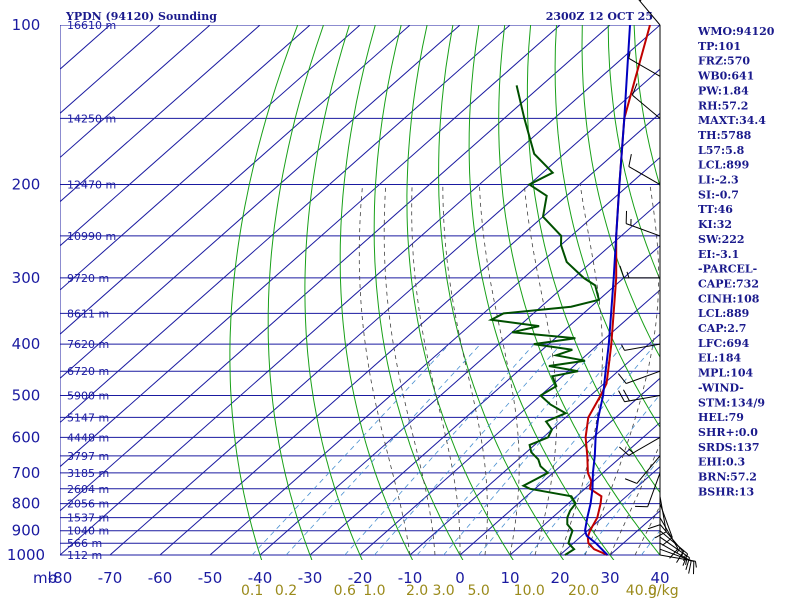 The height and width of the screenshot is (600, 800). Describe the element at coordinates (360, 578) in the screenshot. I see `temperature-tick-label: -20` at that location.